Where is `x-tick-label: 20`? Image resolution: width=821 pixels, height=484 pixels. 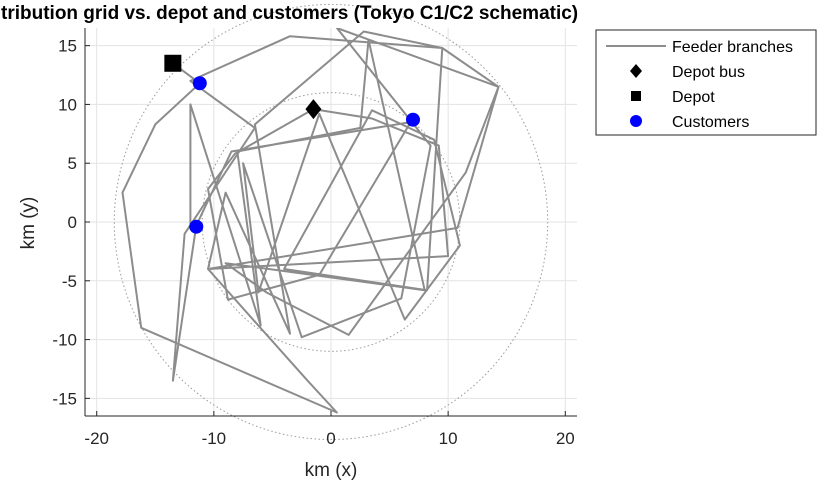
x-tick-label: 20 is located at coordinates (565, 438).